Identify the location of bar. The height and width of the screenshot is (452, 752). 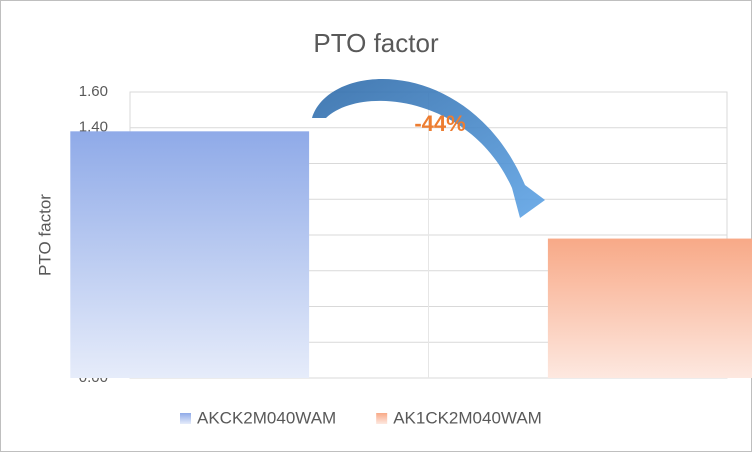
(649, 308).